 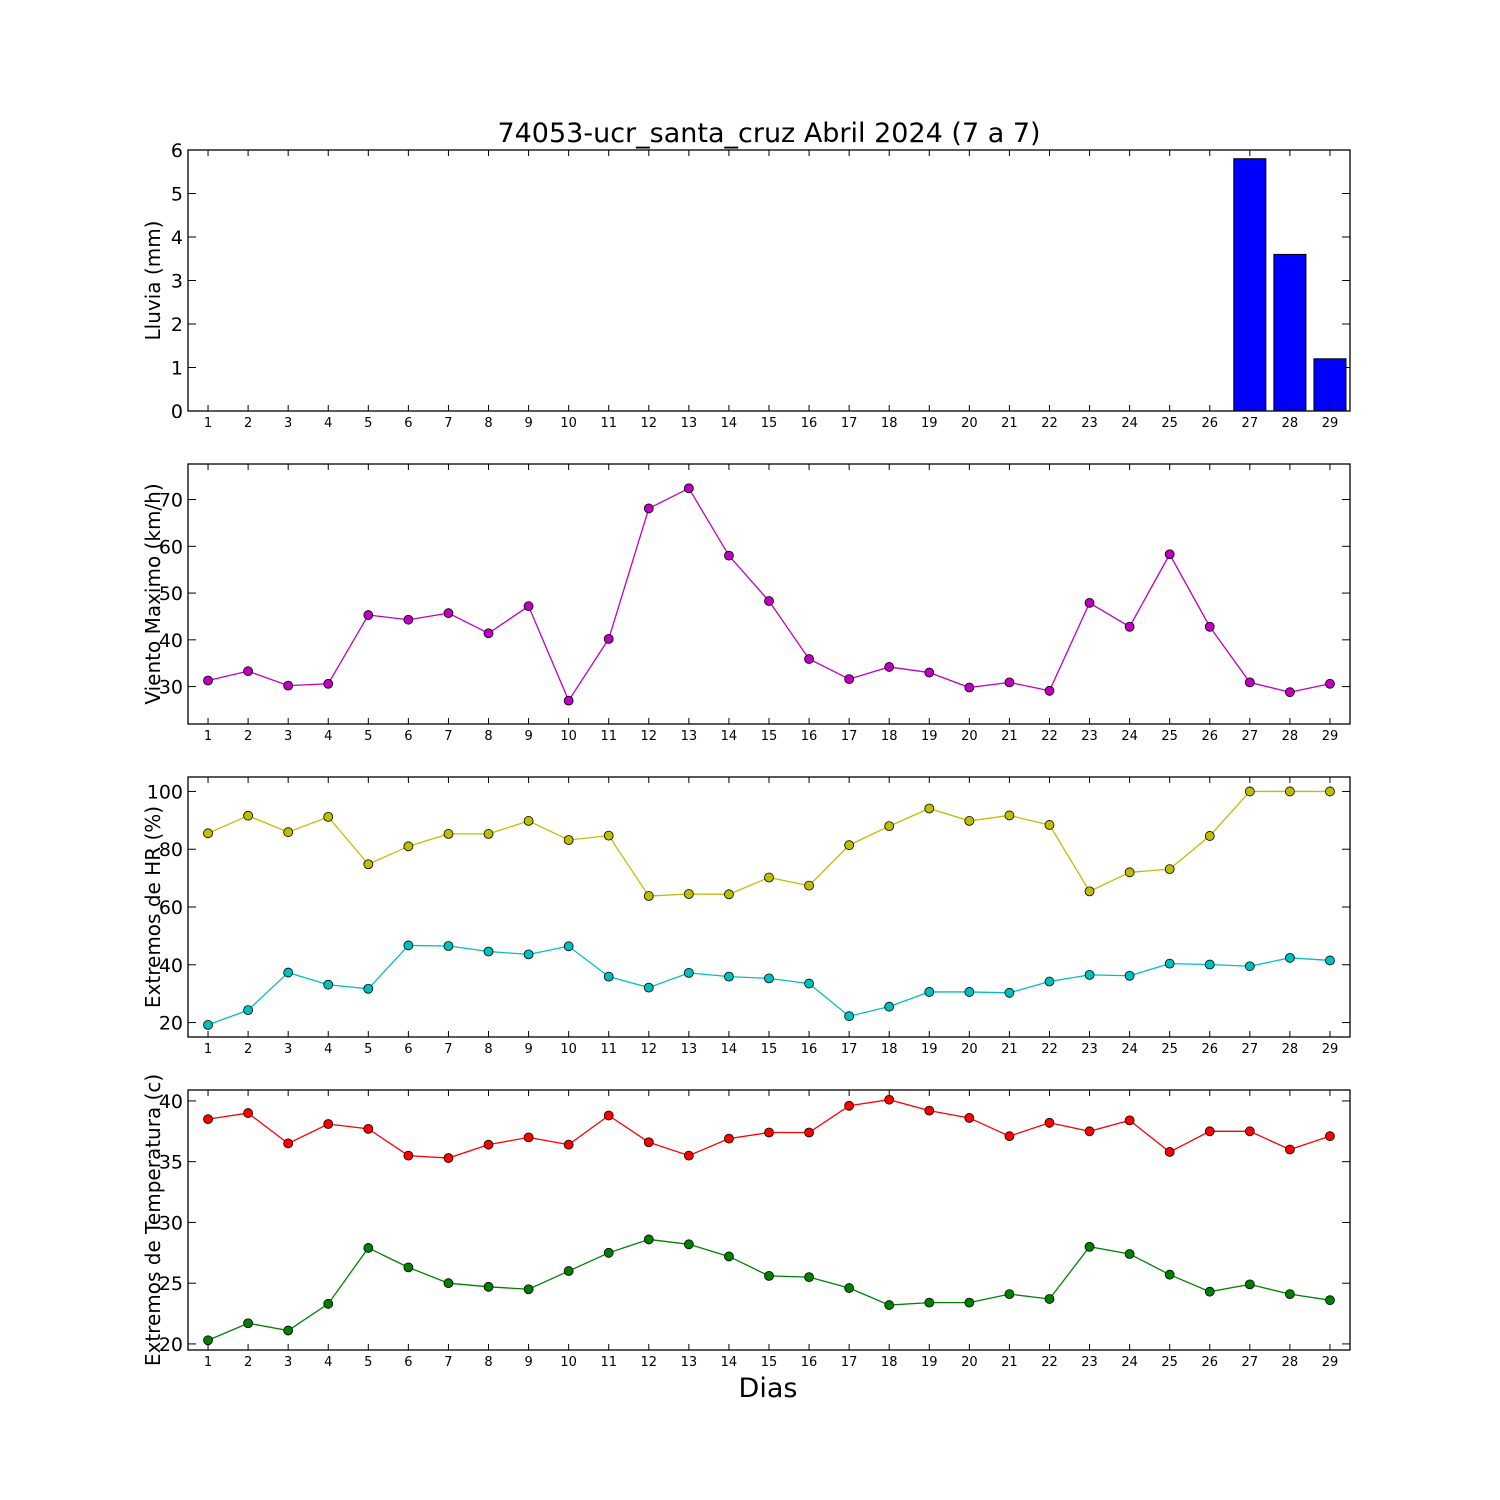 What do you see at coordinates (288, 1362) in the screenshot?
I see `x-tick-label: 3` at bounding box center [288, 1362].